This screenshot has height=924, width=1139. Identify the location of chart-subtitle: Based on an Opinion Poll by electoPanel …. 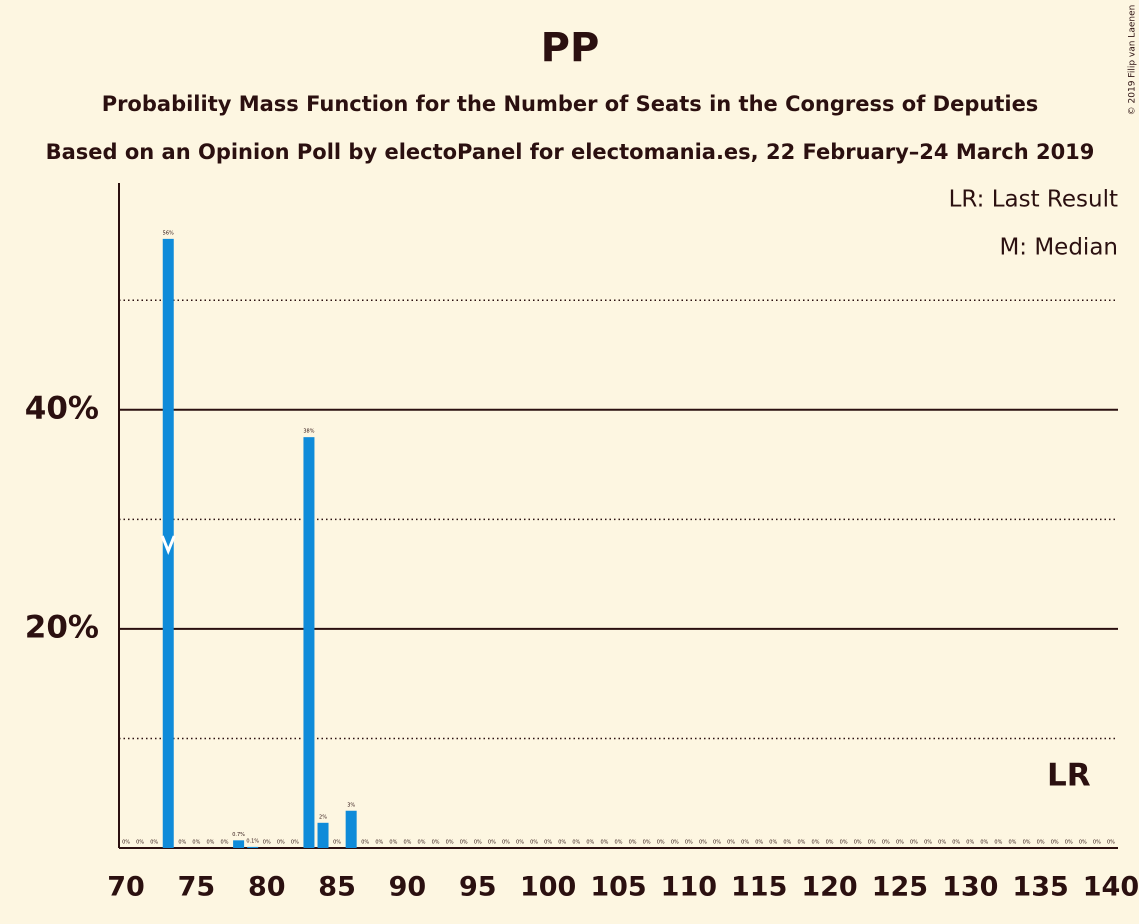
(570, 152).